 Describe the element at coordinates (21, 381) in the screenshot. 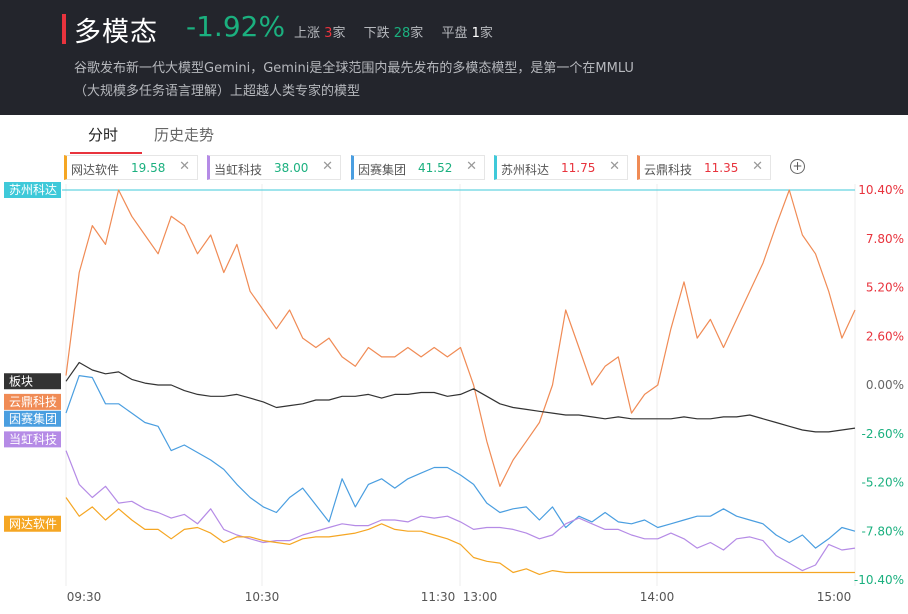

I see `side-label-1: 板块` at that location.